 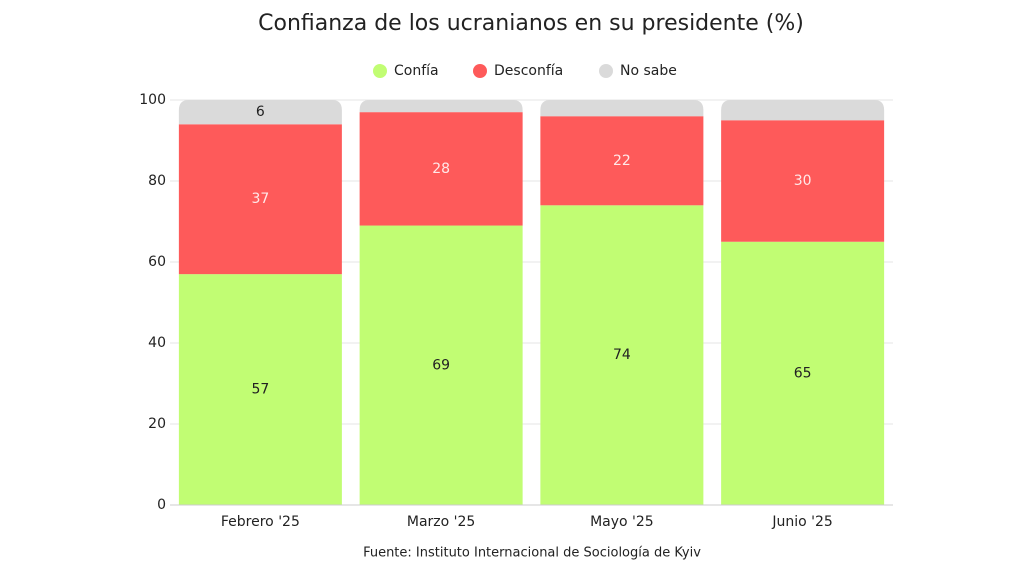 I want to click on y-tick-label: 80, so click(x=157, y=181).